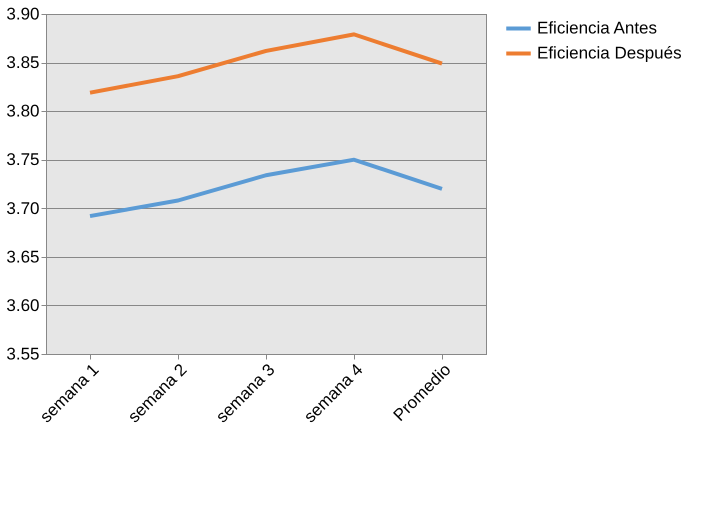 The width and height of the screenshot is (726, 512). I want to click on y-tick-label: 3.60, so click(23, 305).